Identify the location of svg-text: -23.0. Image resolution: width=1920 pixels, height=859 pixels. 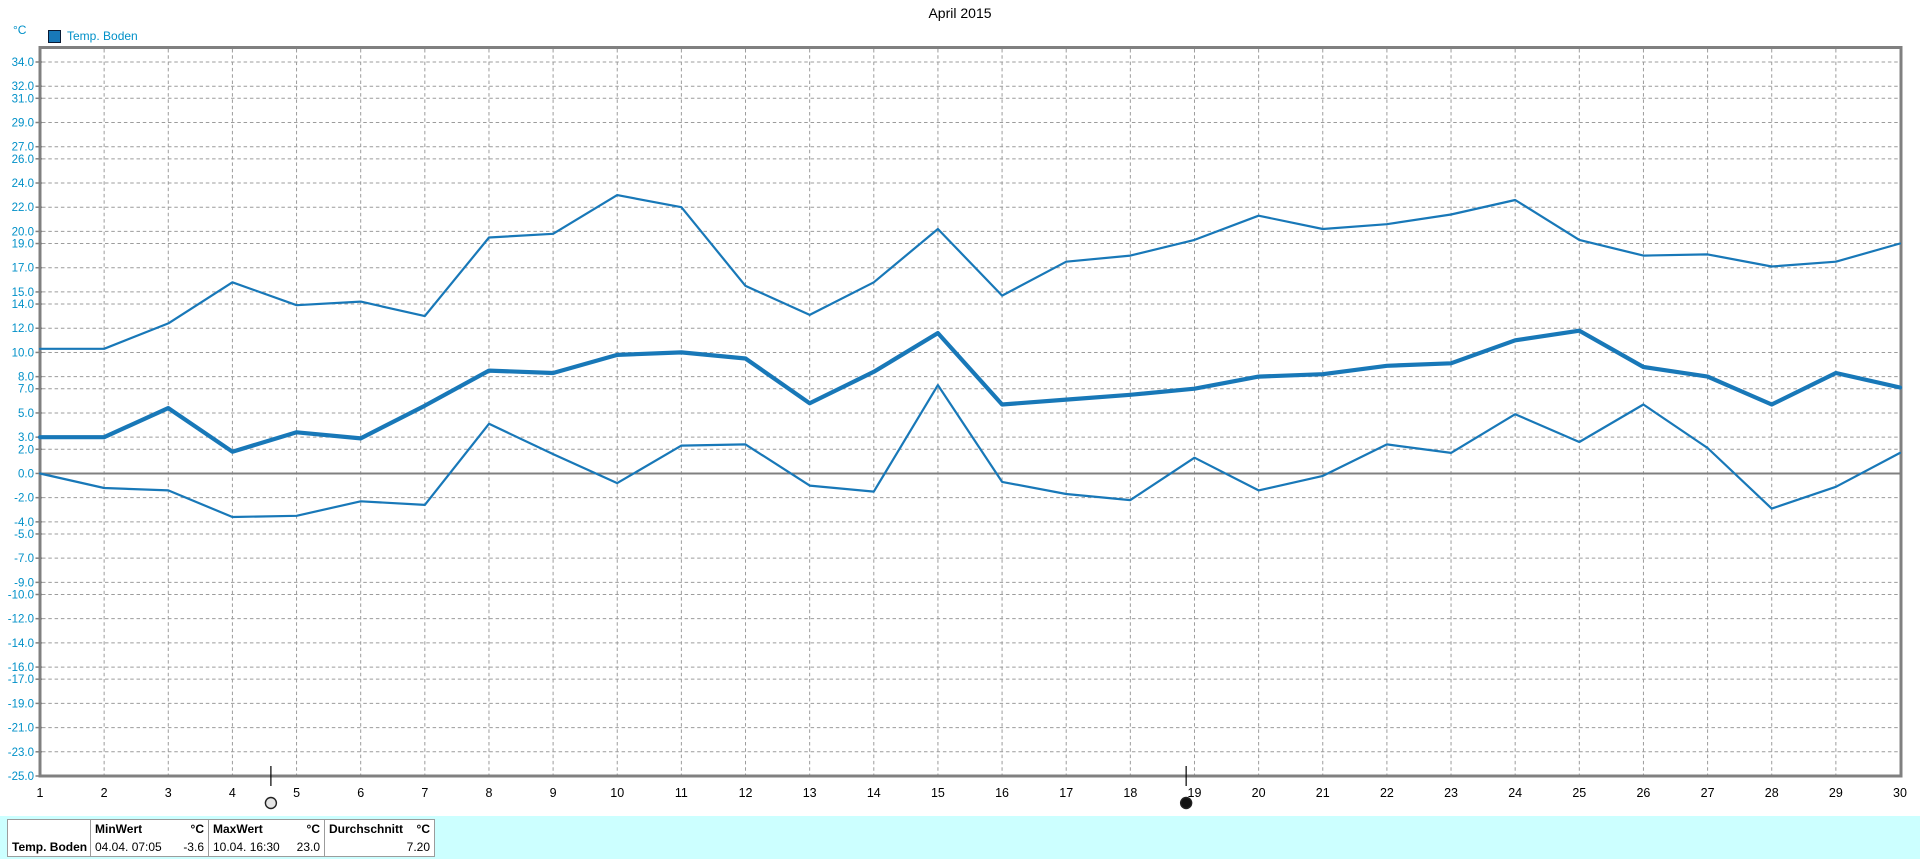
(21, 753).